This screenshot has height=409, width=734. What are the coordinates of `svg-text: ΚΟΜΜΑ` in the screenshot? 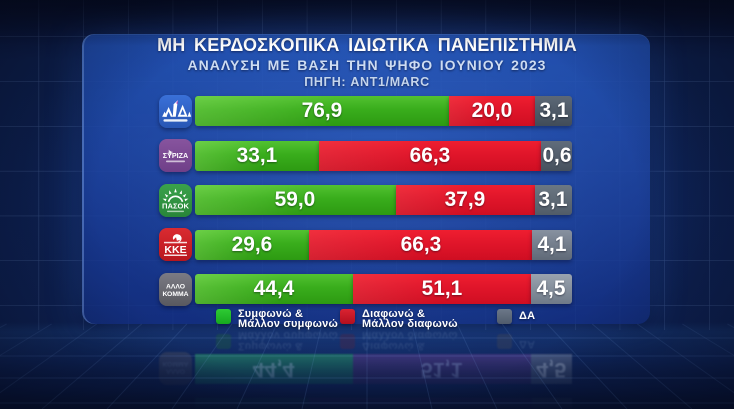 It's located at (175, 294).